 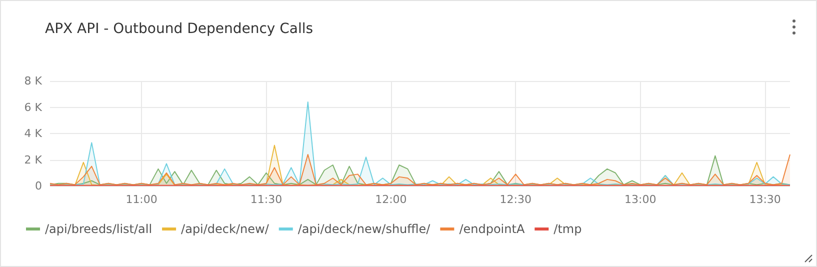 I want to click on y-tick-label: 4 K, so click(x=33, y=133).